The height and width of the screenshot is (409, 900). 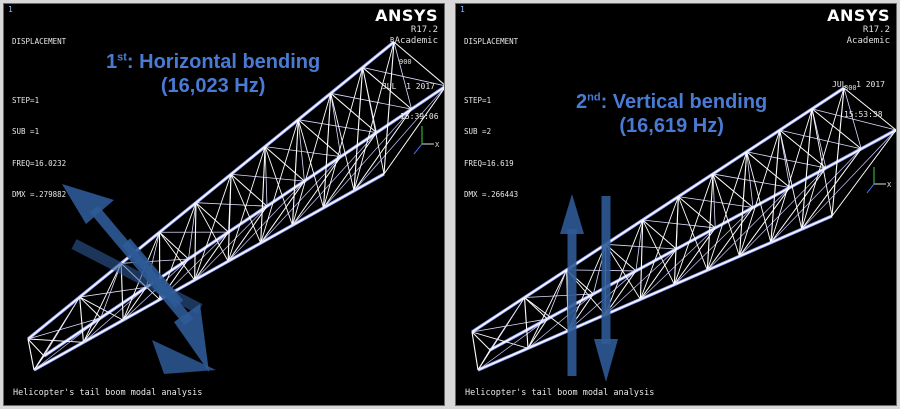 I want to click on mode-ordinal: 1, so click(x=112, y=62).